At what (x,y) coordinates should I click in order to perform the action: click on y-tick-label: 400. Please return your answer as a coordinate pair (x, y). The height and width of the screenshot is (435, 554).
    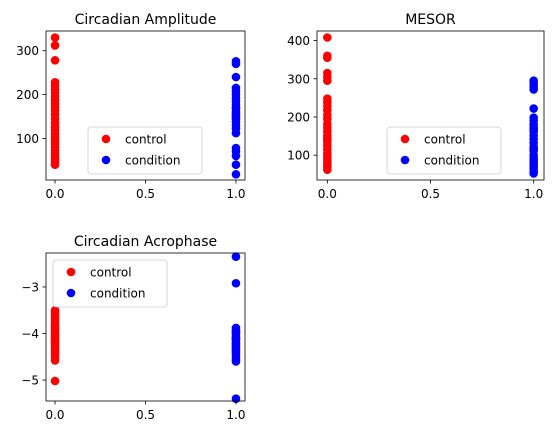
    Looking at the image, I should click on (298, 41).